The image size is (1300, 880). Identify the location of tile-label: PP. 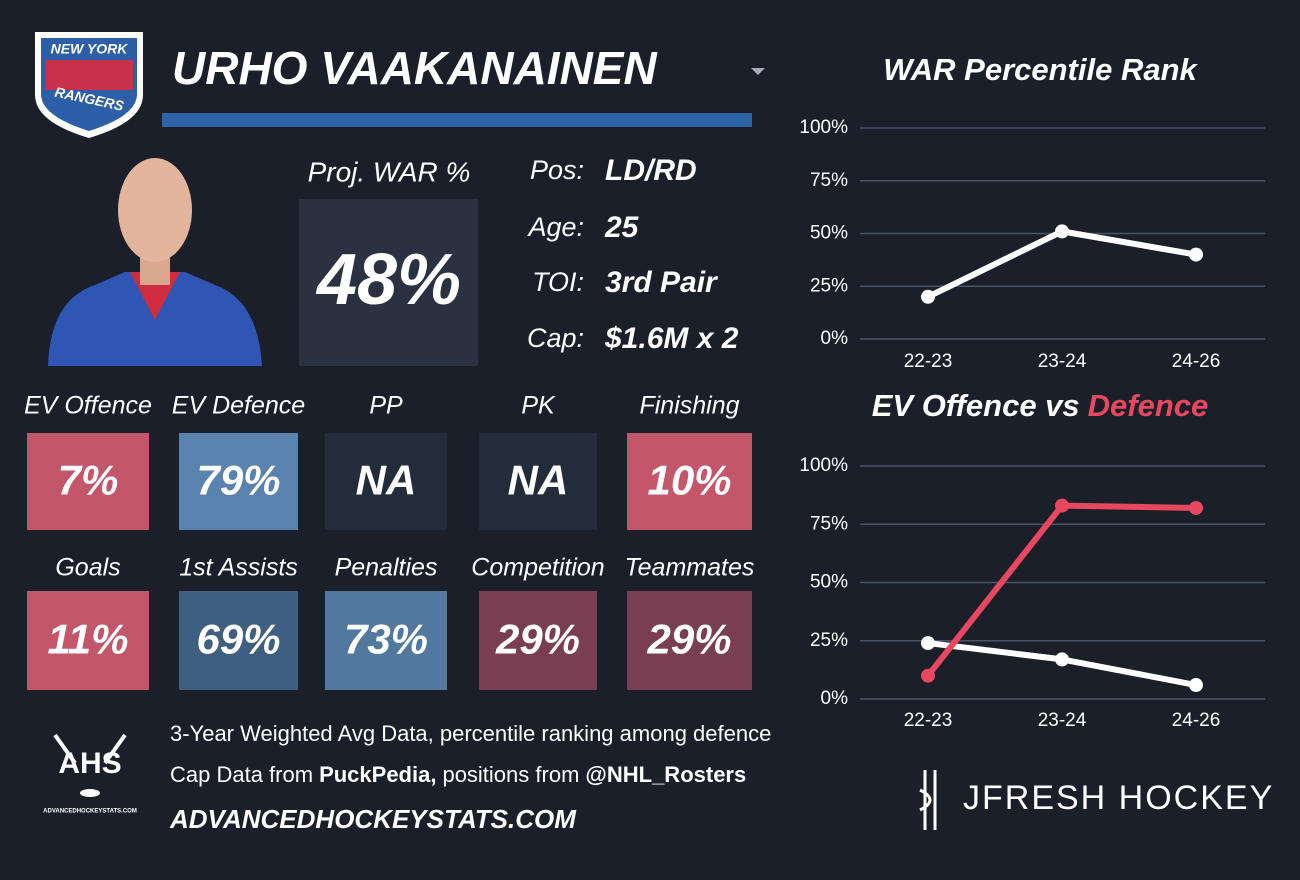
(386, 406).